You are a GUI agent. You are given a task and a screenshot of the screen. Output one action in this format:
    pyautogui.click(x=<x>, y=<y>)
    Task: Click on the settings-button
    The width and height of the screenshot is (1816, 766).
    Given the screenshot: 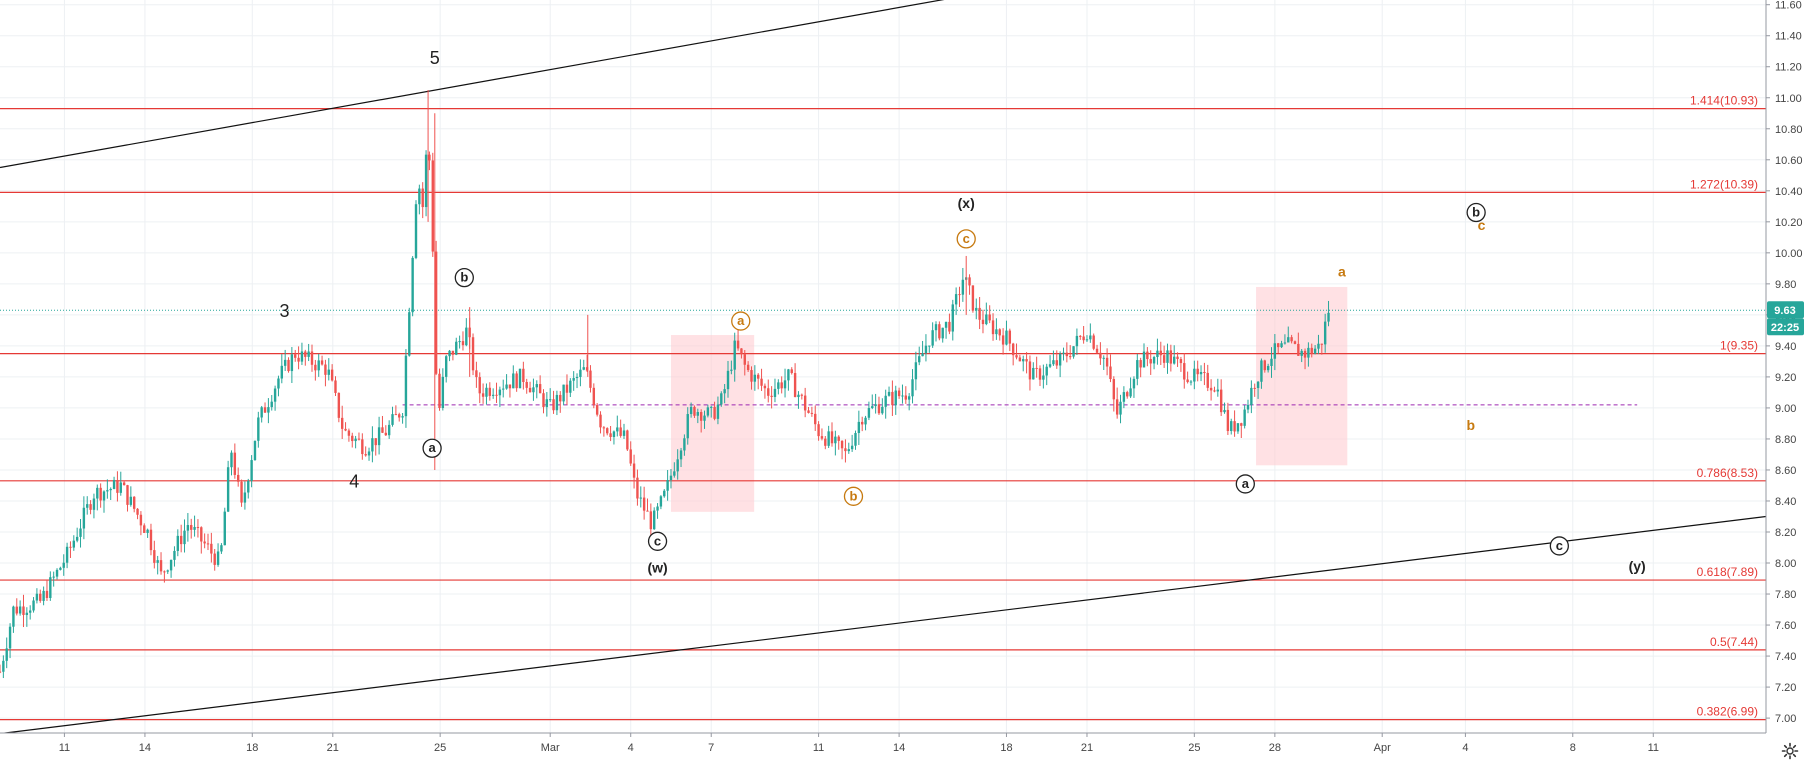 What is the action you would take?
    pyautogui.click(x=1790, y=751)
    